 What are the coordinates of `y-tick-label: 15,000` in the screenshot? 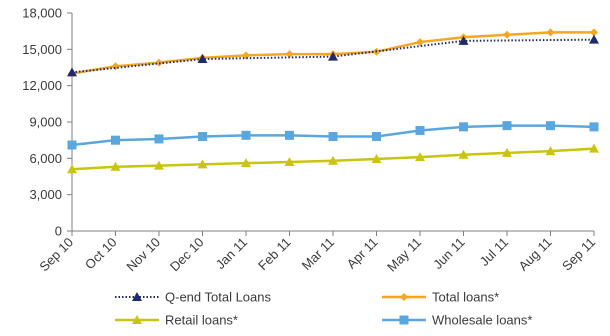 It's located at (42, 49).